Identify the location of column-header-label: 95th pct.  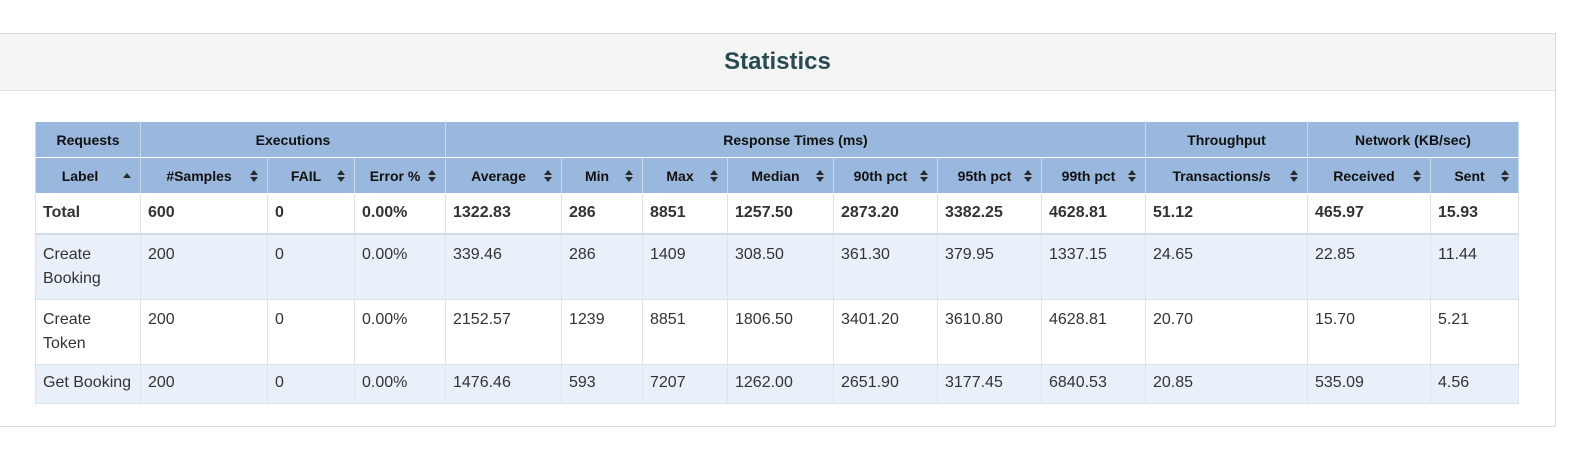
(984, 175).